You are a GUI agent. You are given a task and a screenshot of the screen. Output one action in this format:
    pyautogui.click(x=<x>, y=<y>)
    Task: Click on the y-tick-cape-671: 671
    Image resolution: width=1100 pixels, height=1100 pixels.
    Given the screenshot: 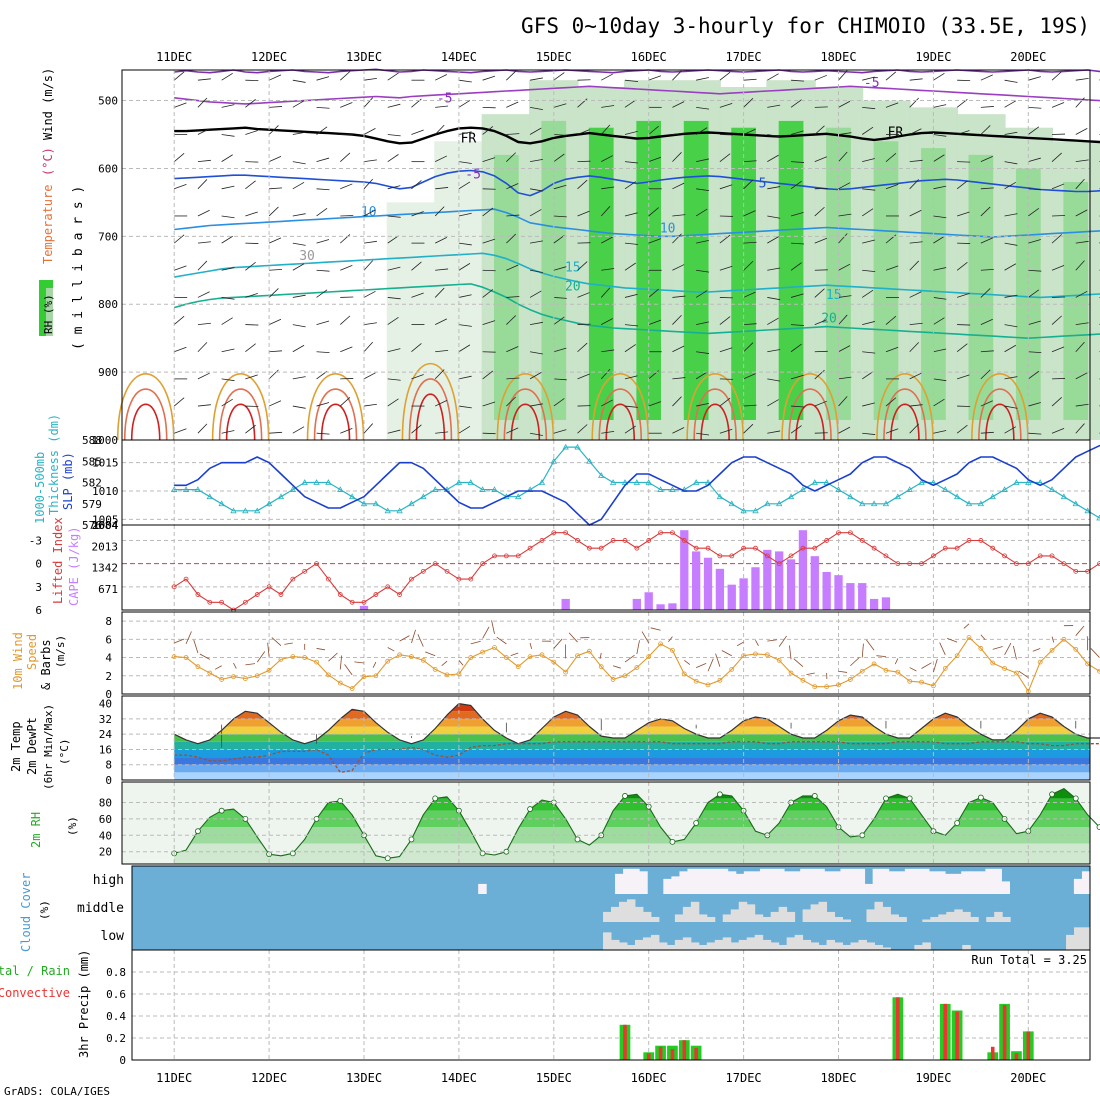 What is the action you would take?
    pyautogui.click(x=108, y=589)
    